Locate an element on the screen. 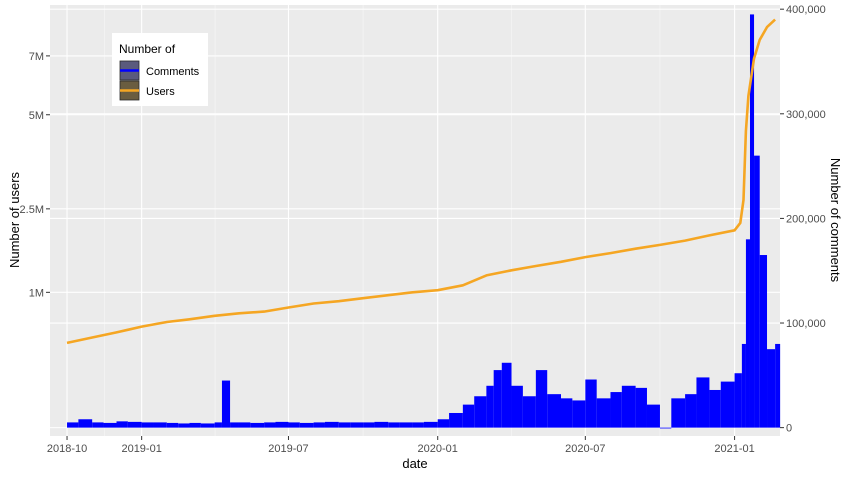 The image size is (850, 481). y-right-tick-label: 0 is located at coordinates (789, 429).